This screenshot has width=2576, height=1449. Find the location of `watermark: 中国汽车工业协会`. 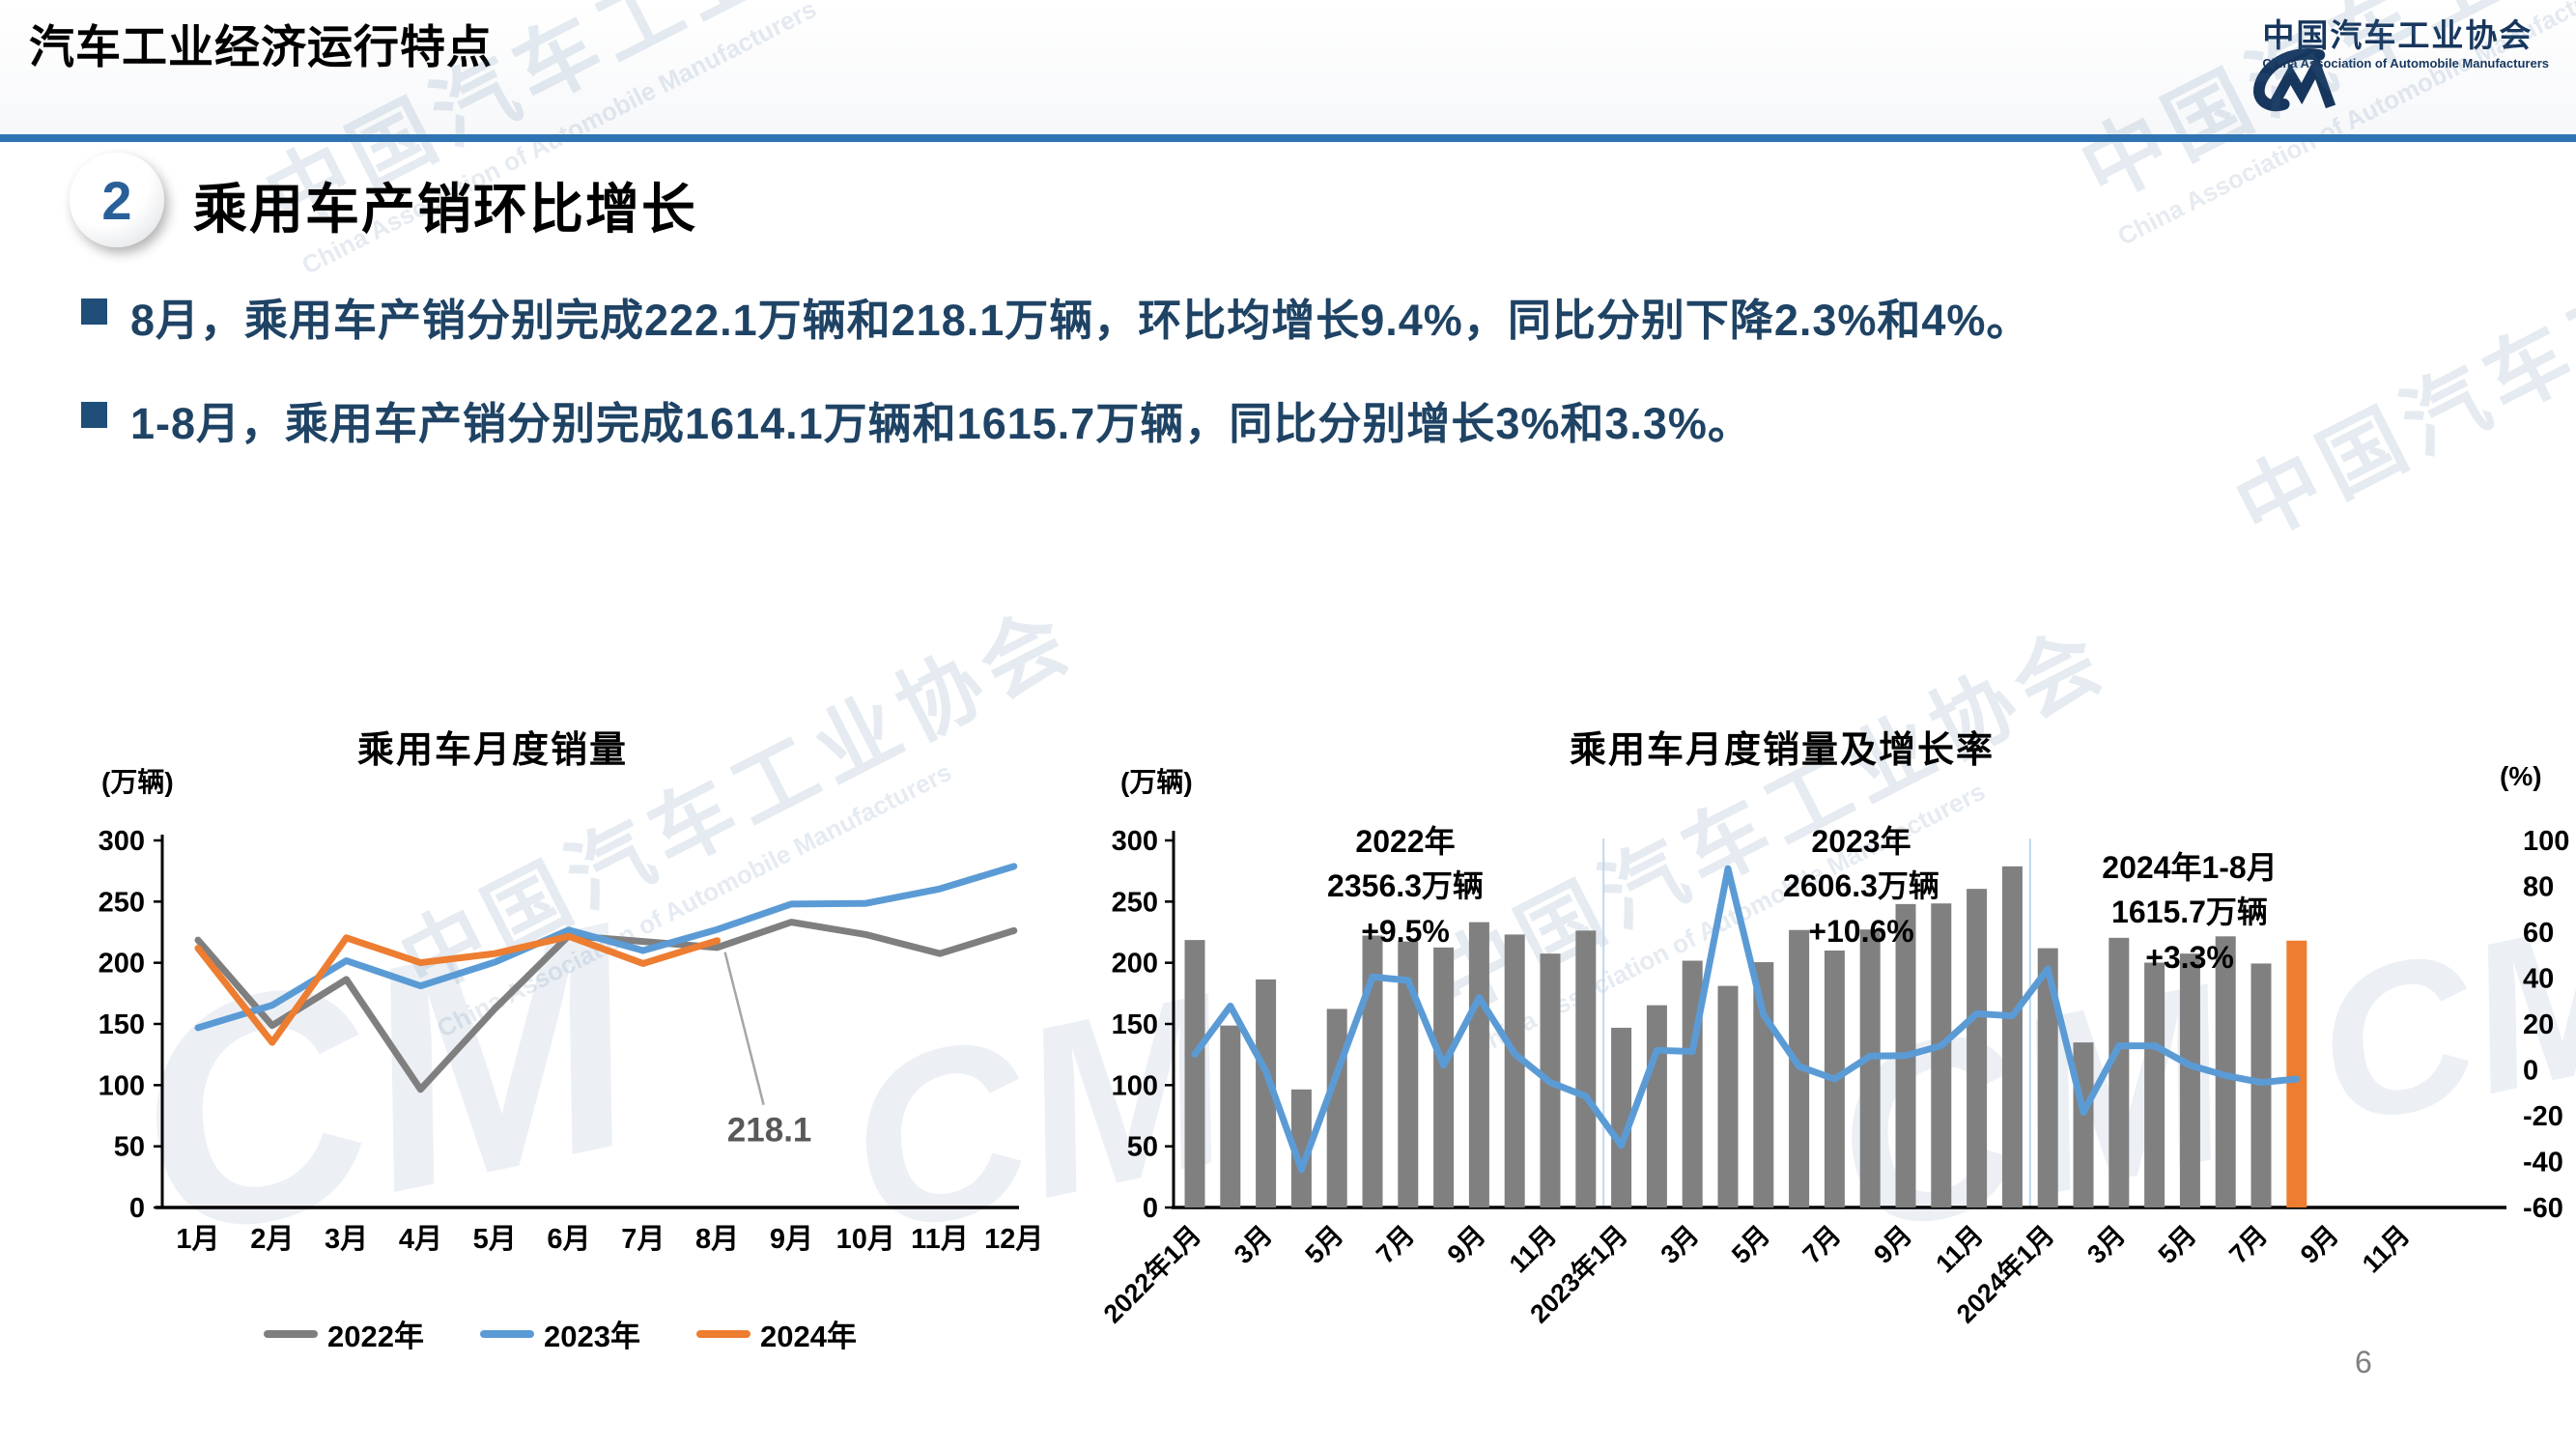

watermark: 中国汽车工业协会 is located at coordinates (2399, 346).